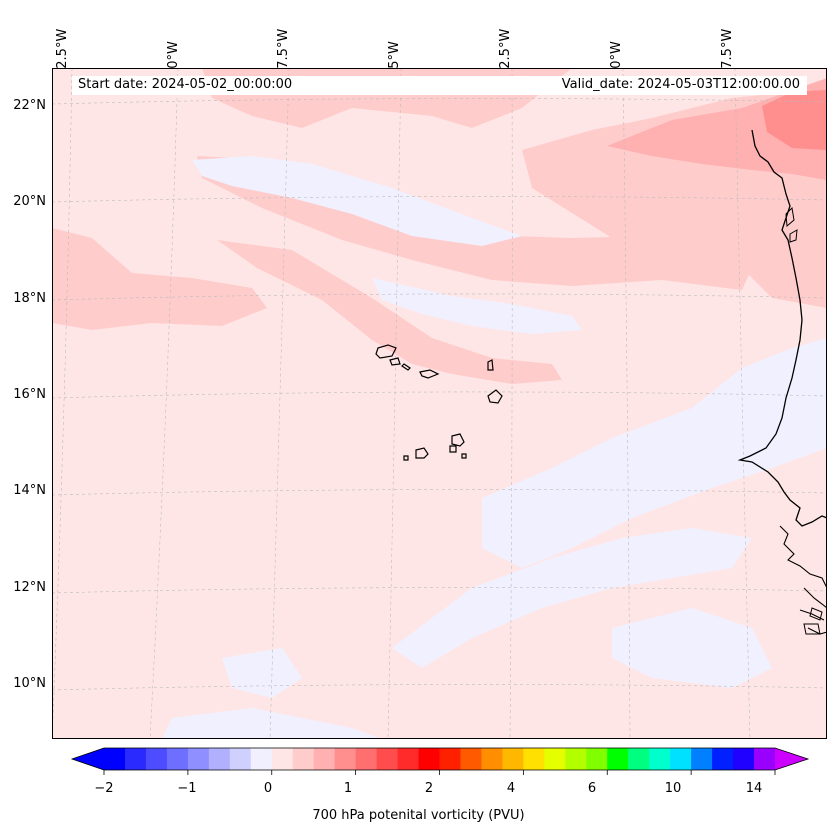 This screenshot has width=837, height=836. I want to click on lat-label: 16°N, so click(29, 394).